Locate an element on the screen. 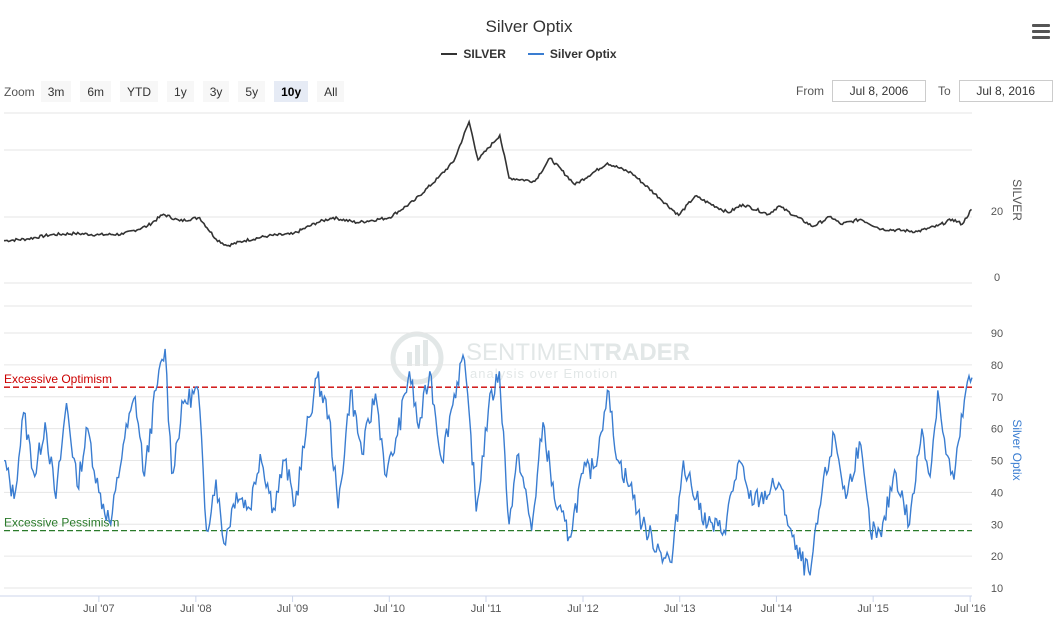 This screenshot has height=625, width=1058. x-tick-label: Jul '08 is located at coordinates (195, 609).